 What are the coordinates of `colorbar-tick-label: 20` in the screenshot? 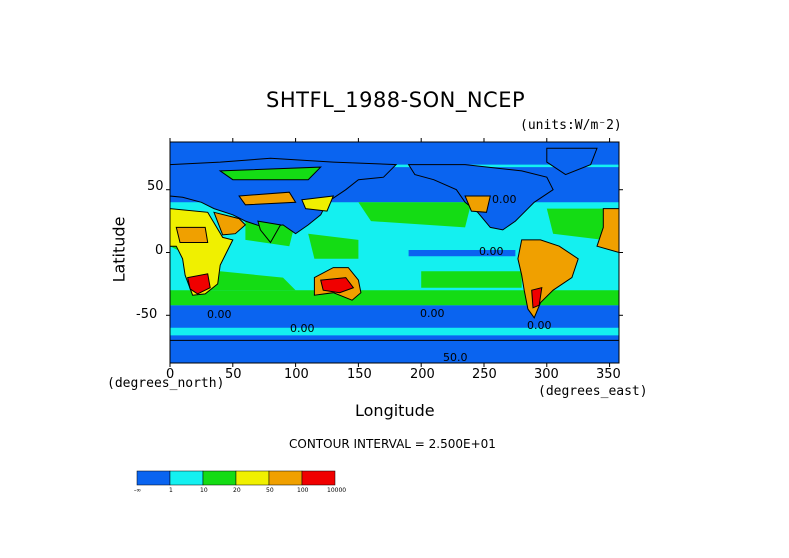 It's located at (237, 490).